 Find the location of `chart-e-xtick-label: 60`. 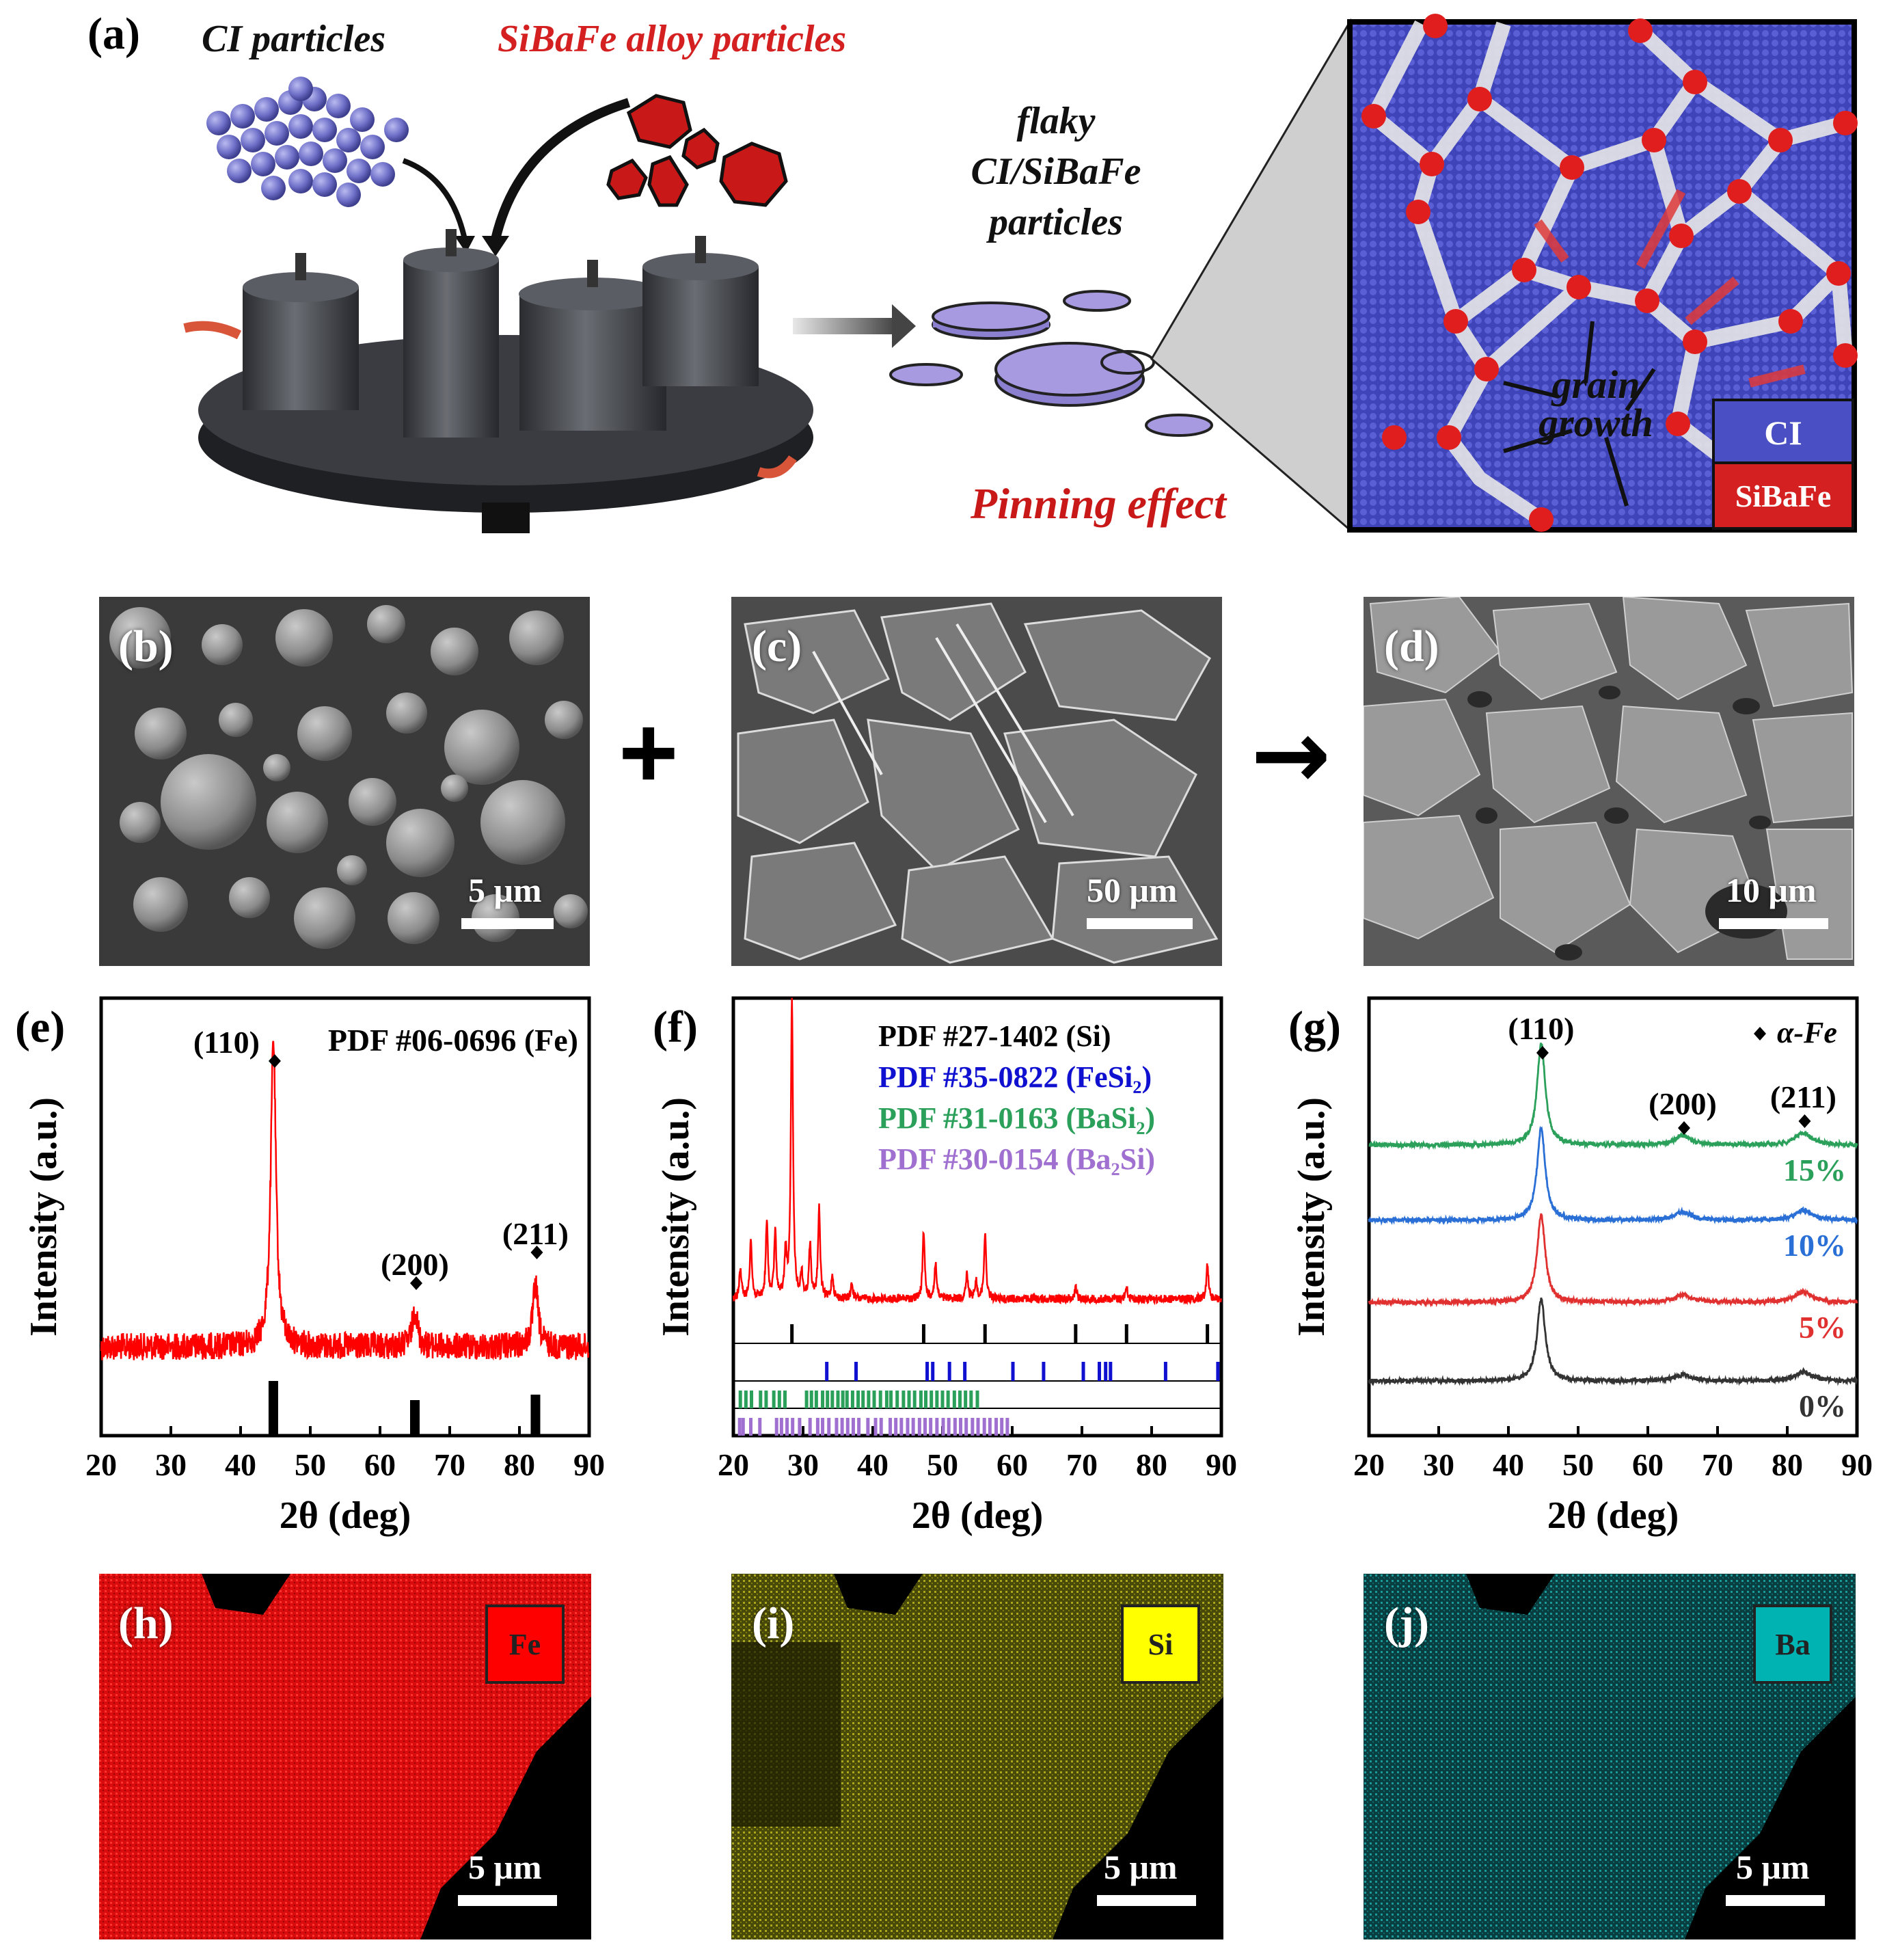

chart-e-xtick-label: 60 is located at coordinates (380, 1464).